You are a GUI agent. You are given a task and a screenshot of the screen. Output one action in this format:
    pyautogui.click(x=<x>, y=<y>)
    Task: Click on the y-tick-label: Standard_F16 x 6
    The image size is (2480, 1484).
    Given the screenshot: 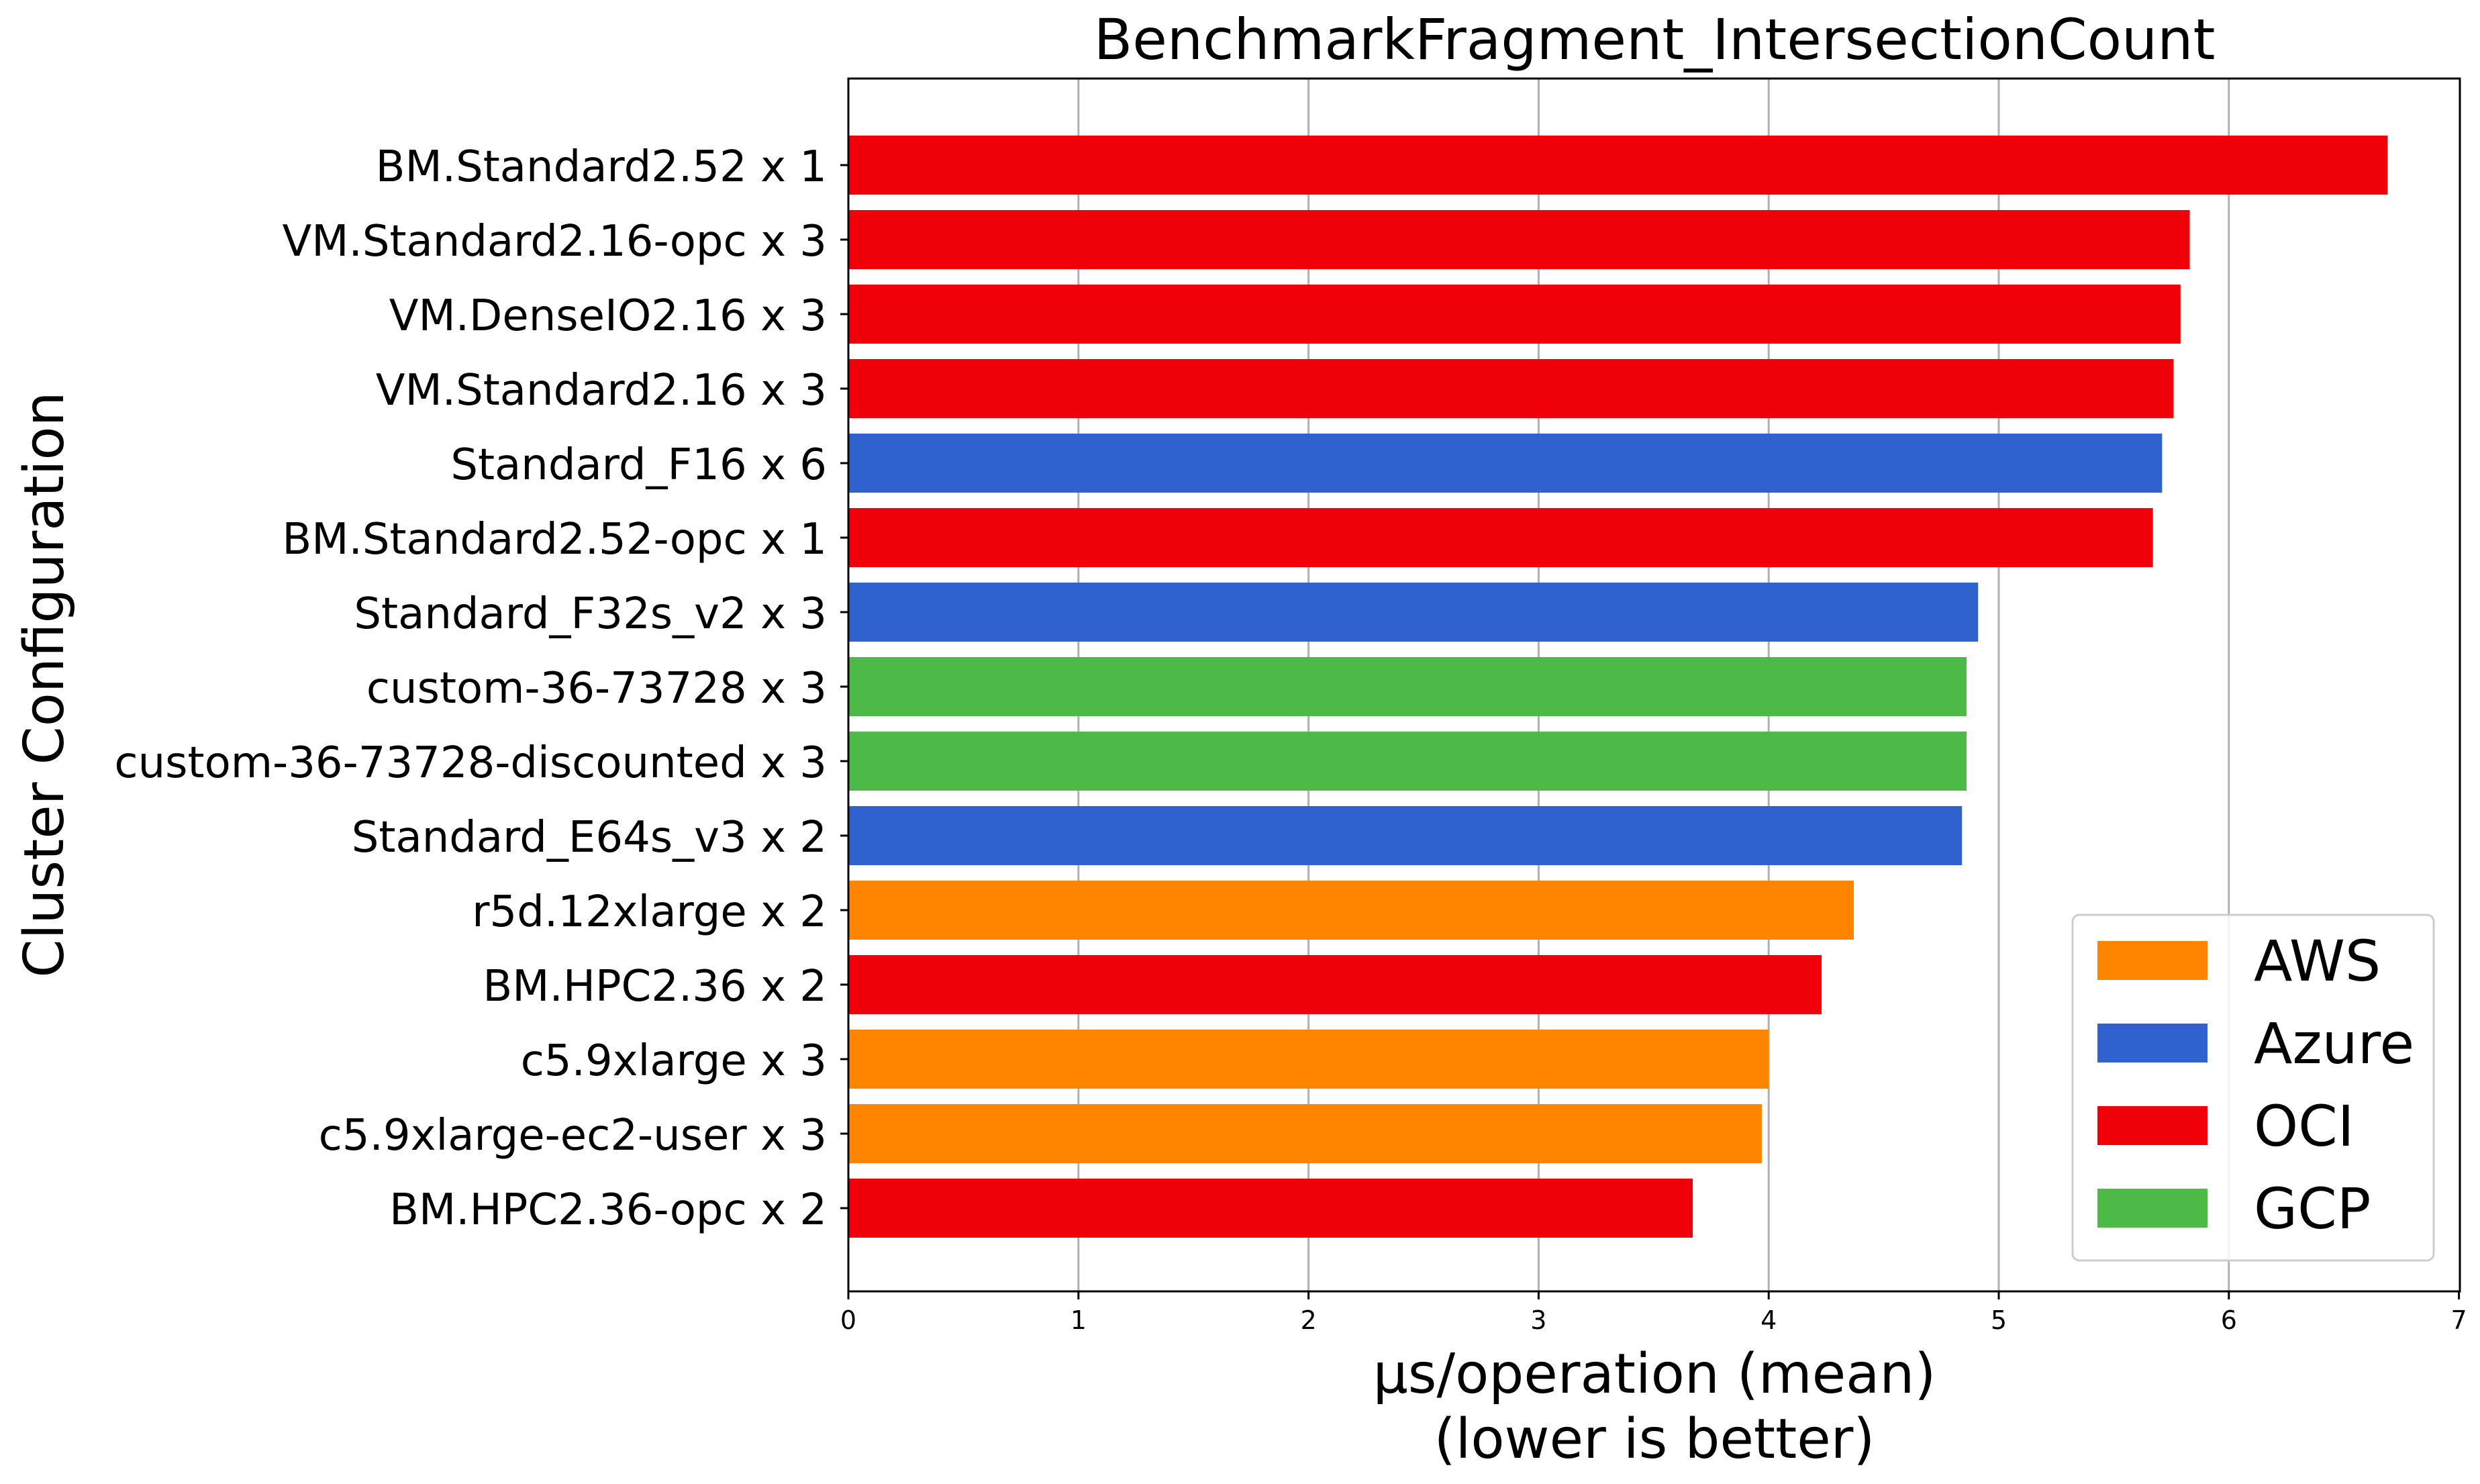 What is the action you would take?
    pyautogui.click(x=639, y=465)
    